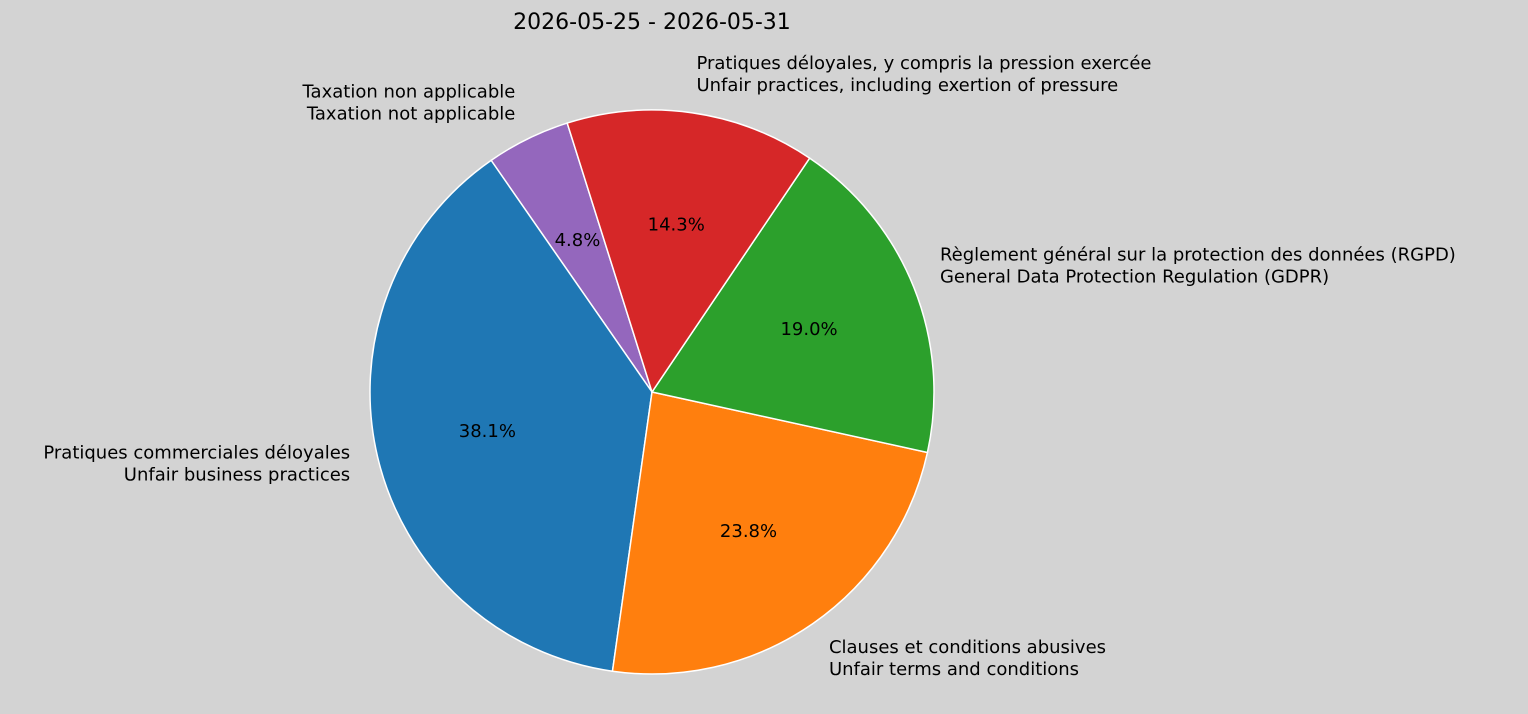  I want to click on slice-label-en-2: Unfair terms and conditions, so click(954, 669).